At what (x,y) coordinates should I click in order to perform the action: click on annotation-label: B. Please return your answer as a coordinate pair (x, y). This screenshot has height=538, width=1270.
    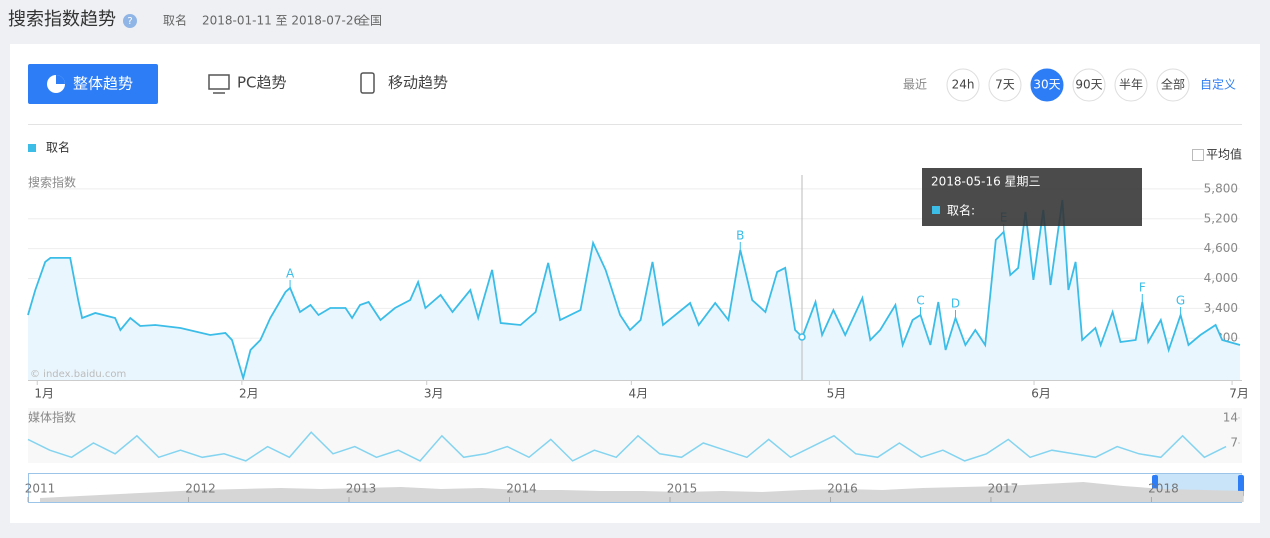
    Looking at the image, I should click on (740, 235).